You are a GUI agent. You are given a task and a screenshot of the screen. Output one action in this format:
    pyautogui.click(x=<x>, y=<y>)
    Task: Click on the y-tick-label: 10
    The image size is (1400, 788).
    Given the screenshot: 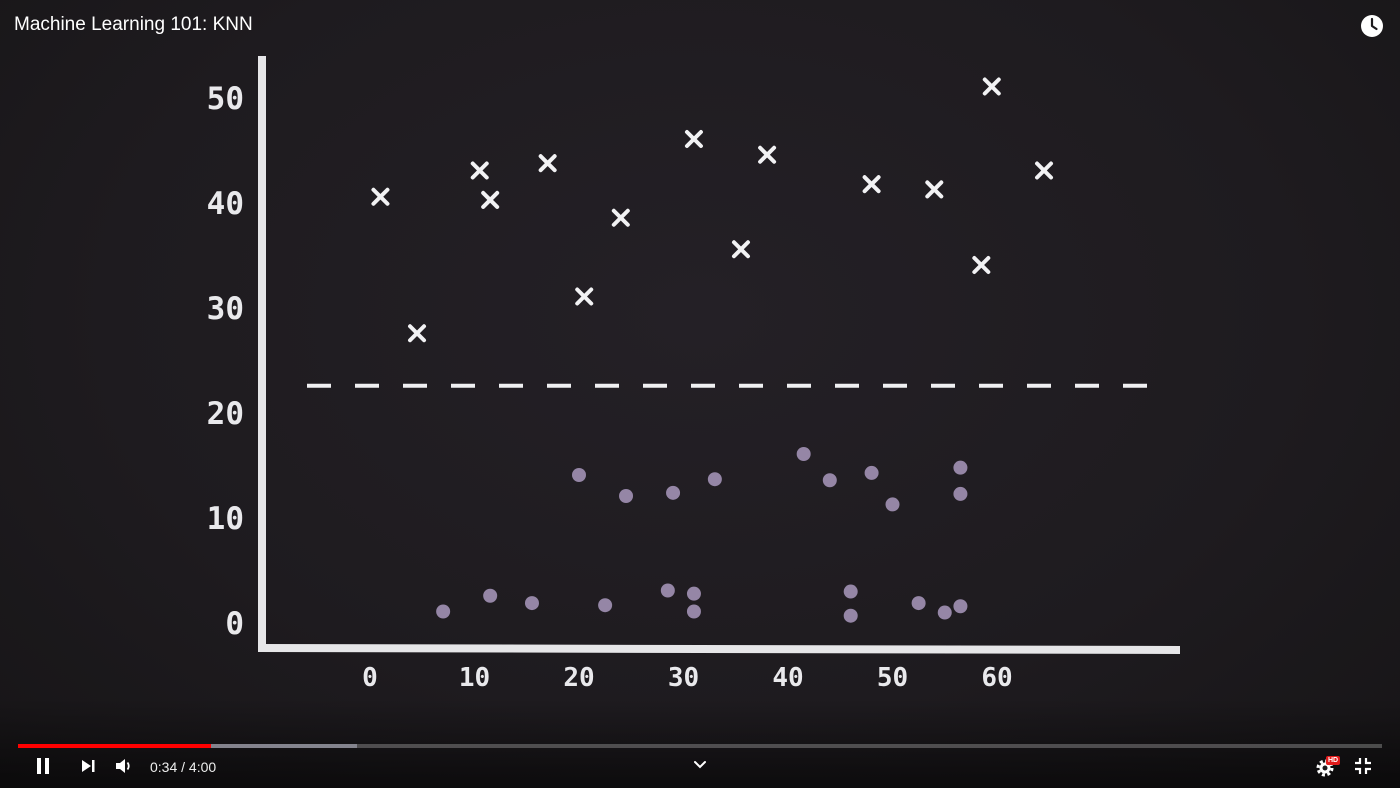 What is the action you would take?
    pyautogui.click(x=225, y=519)
    